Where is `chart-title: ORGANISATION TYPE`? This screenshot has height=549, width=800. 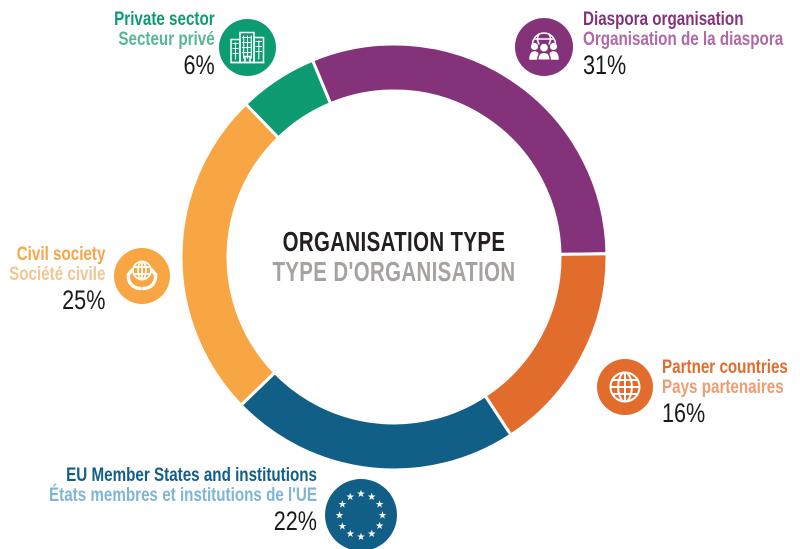
chart-title: ORGANISATION TYPE is located at coordinates (394, 241).